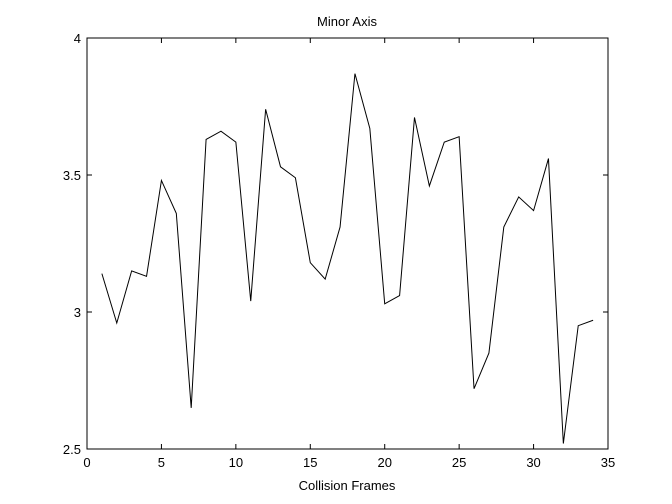 The width and height of the screenshot is (672, 504). I want to click on y-tick-label: 2.5, so click(72, 449).